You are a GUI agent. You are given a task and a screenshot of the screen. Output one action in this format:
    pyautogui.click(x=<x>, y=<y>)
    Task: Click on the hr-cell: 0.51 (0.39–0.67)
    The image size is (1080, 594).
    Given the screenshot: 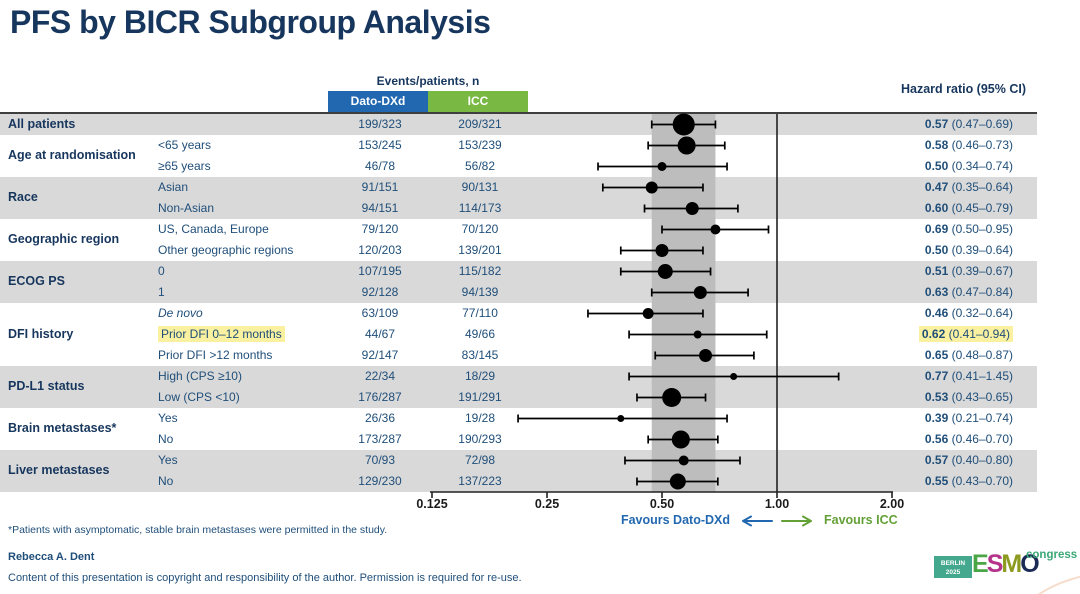 What is the action you would take?
    pyautogui.click(x=968, y=271)
    